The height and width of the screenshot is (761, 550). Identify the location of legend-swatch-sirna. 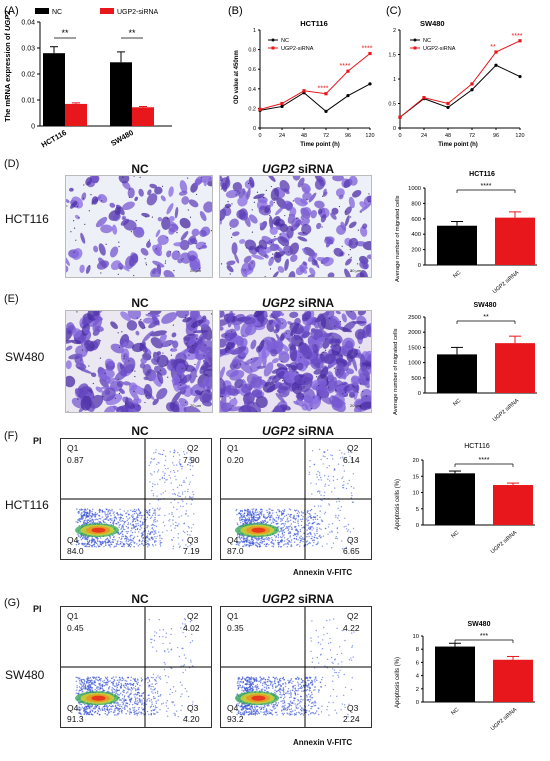
(107, 11).